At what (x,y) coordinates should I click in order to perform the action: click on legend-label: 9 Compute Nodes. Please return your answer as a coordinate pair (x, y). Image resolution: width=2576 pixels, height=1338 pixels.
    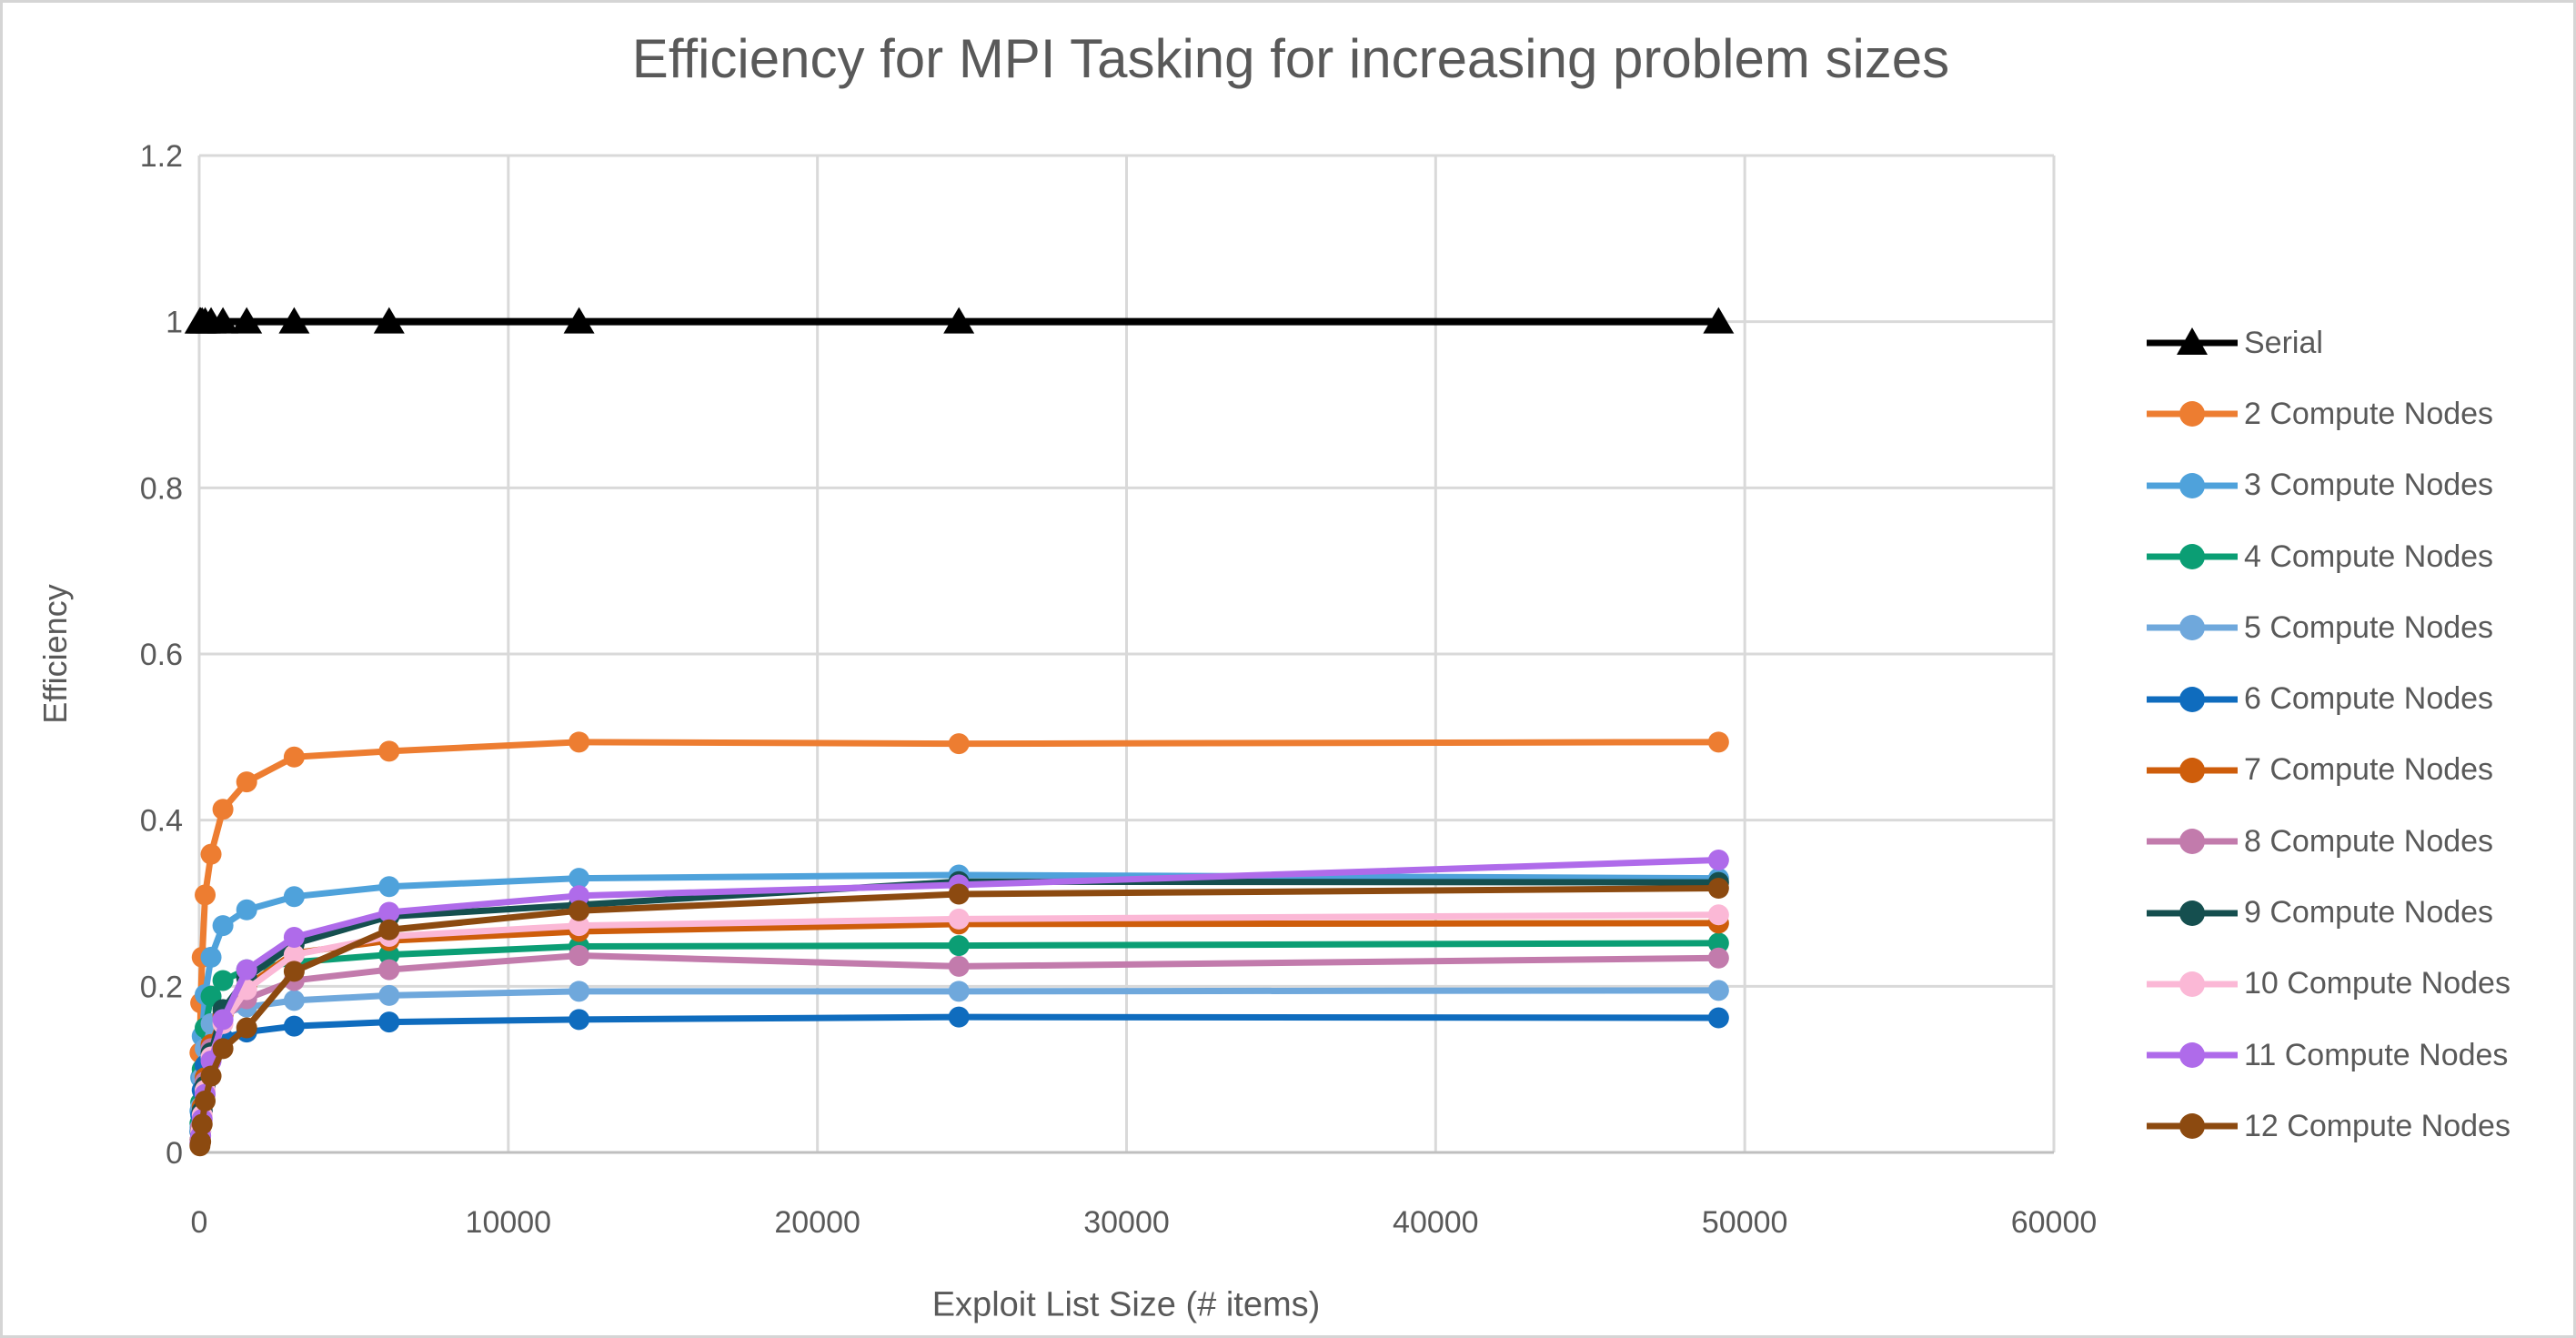
    Looking at the image, I should click on (2369, 913).